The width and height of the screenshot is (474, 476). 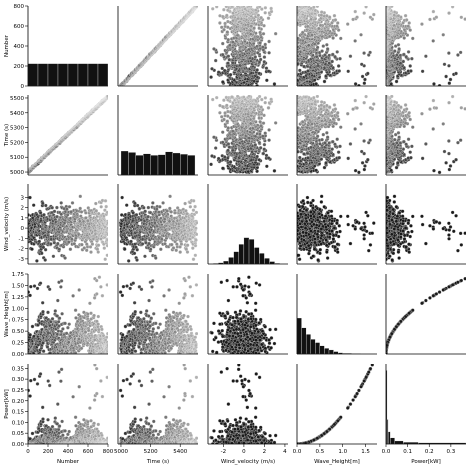 I want to click on y-tick-label: 5000, so click(x=17, y=173).